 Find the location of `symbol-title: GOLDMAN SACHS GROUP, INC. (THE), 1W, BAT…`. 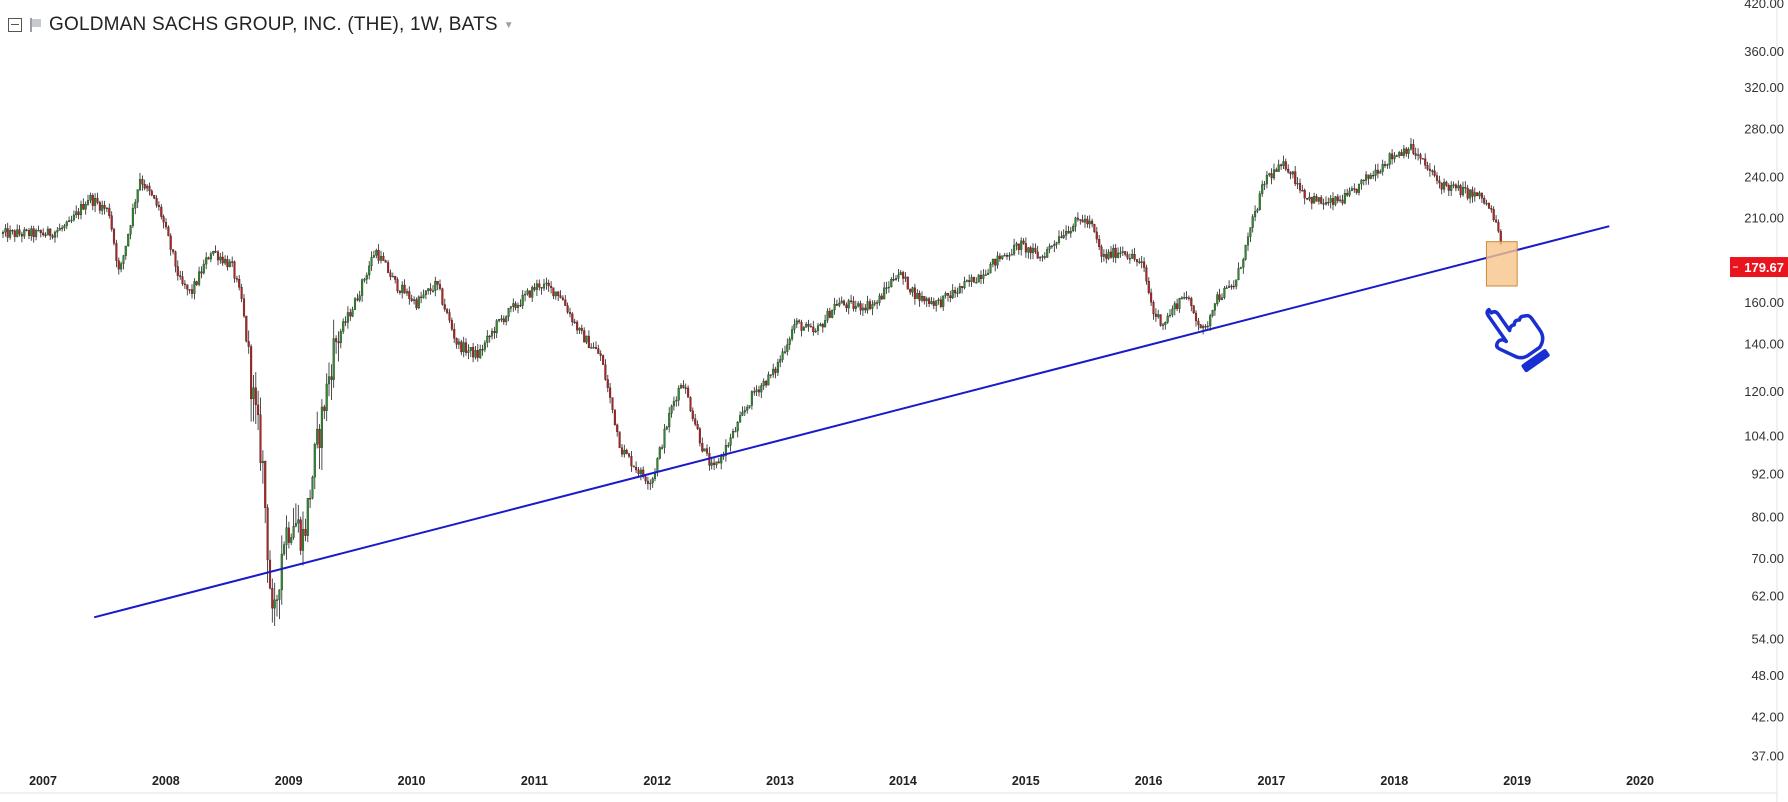

symbol-title: GOLDMAN SACHS GROUP, INC. (THE), 1W, BAT… is located at coordinates (273, 24).